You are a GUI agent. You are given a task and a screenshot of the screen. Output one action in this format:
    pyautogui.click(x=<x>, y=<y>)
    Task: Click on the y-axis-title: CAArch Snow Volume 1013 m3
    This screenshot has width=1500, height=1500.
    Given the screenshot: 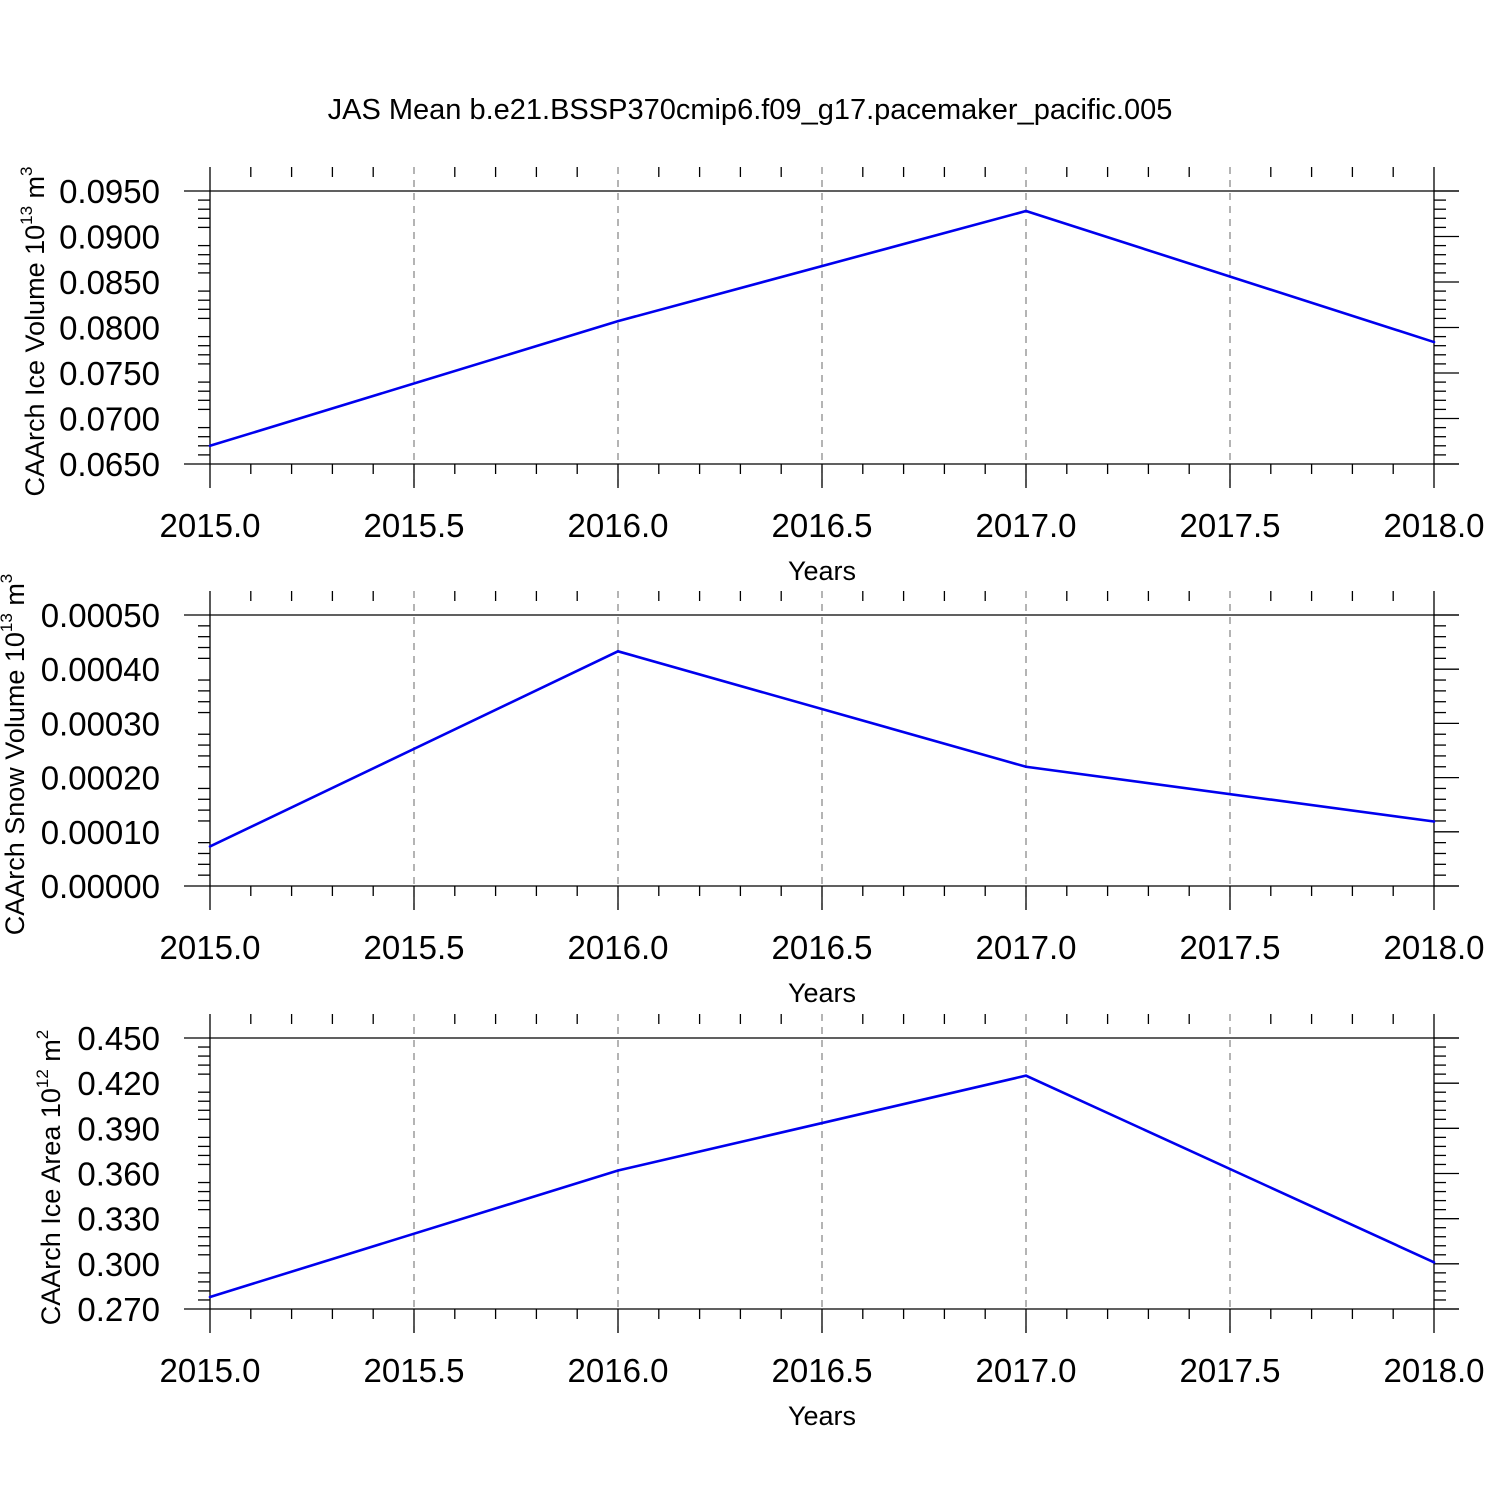 What is the action you would take?
    pyautogui.click(x=15, y=755)
    